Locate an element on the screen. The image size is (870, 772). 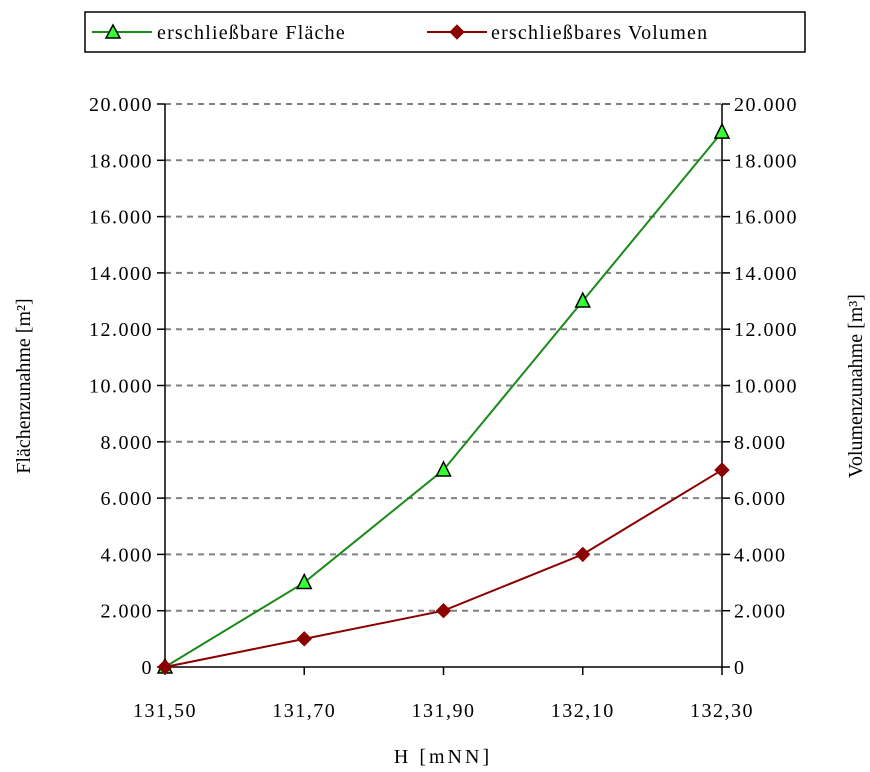
y-tick-label-right: 0 is located at coordinates (740, 668).